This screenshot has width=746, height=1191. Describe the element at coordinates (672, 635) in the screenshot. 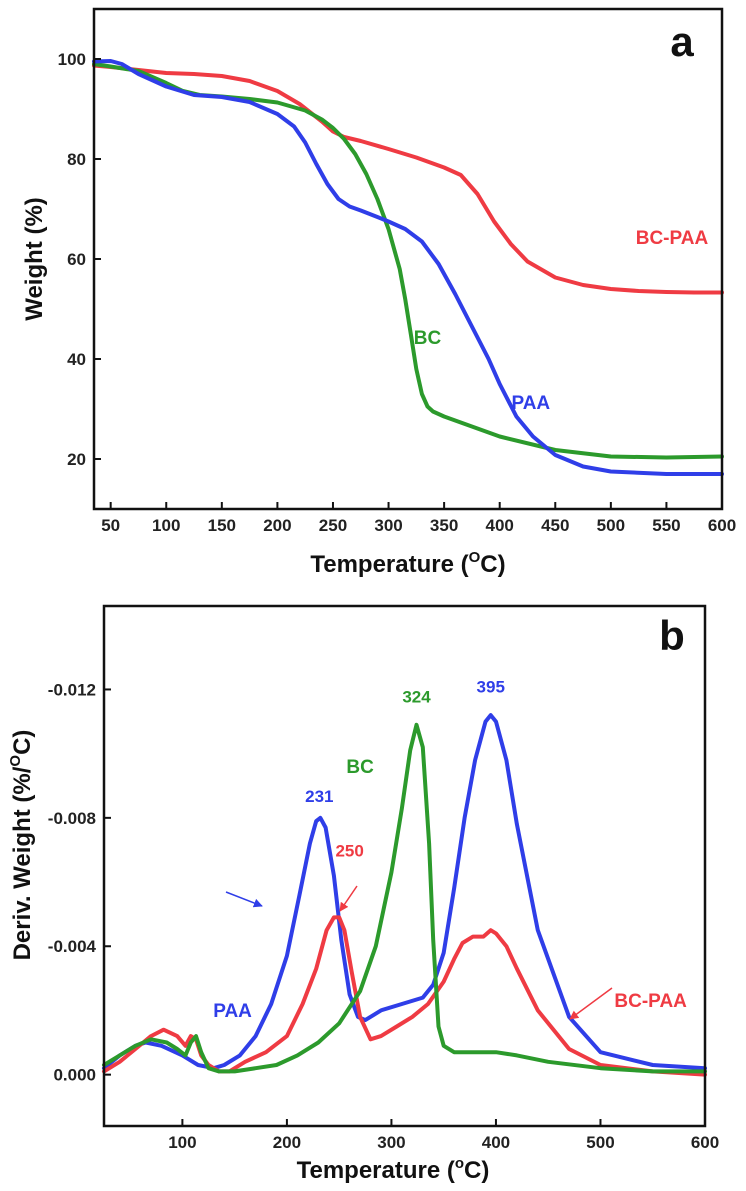

I see `panel-b-label: b` at that location.